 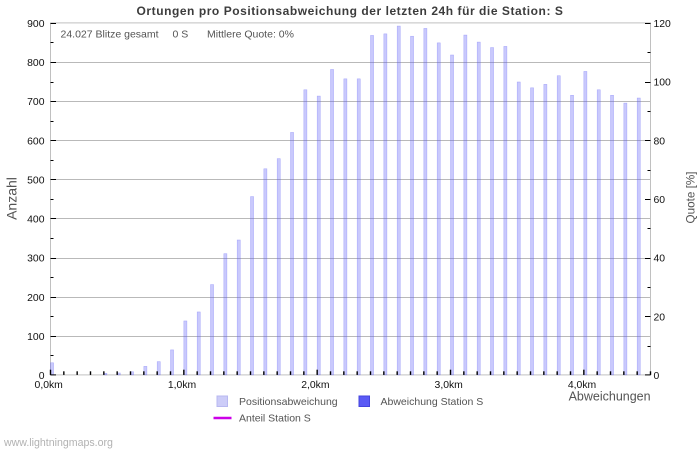 I want to click on svg-text: 200, so click(x=36, y=298).